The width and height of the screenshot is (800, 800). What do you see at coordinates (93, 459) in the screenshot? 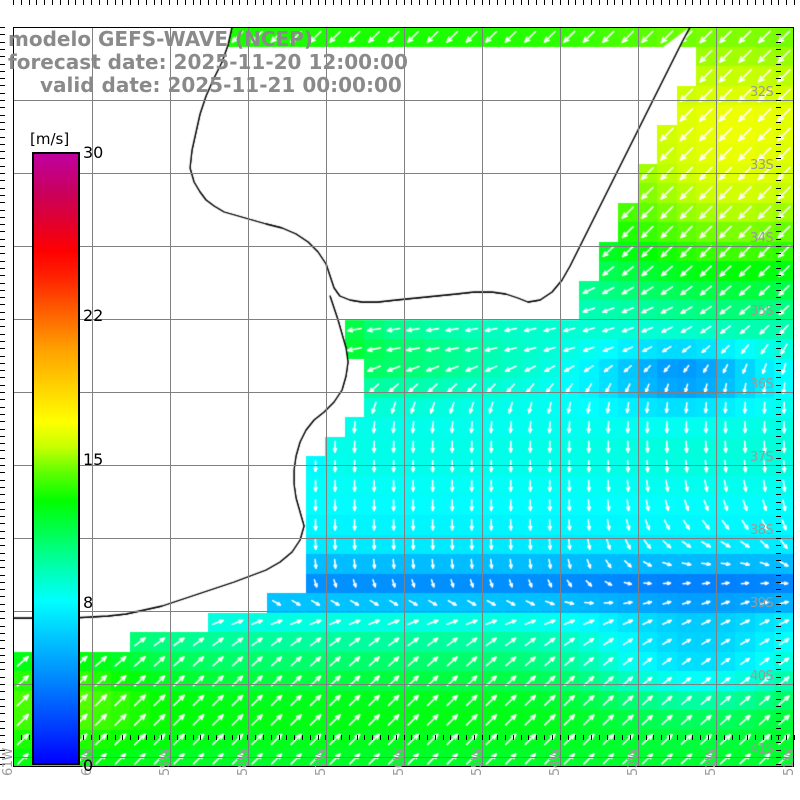
I see `colorbar-tick-label: 15` at bounding box center [93, 459].